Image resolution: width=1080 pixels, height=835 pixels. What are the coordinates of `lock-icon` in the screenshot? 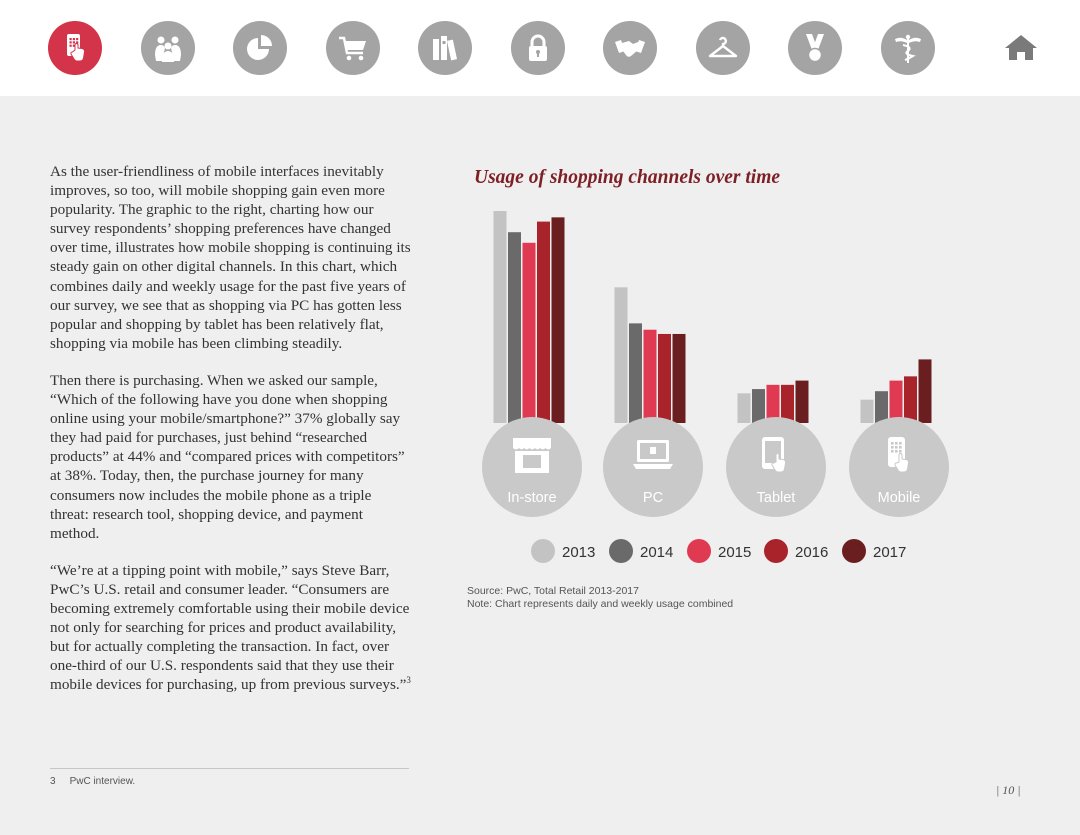 It's located at (537, 47).